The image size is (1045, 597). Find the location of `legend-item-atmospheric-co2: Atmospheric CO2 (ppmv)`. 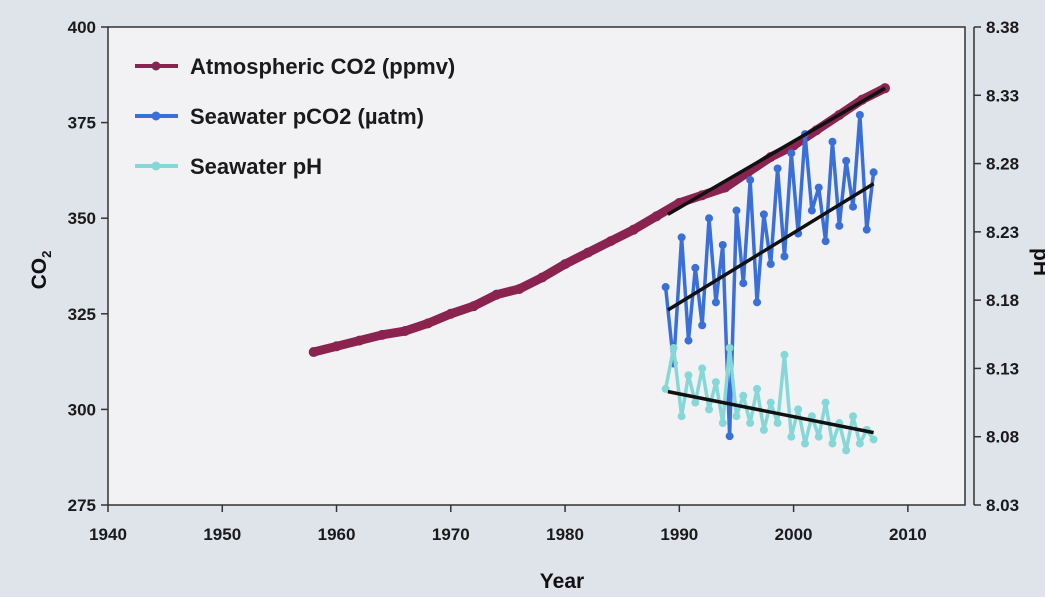

legend-item-atmospheric-co2: Atmospheric CO2 (ppmv) is located at coordinates (295, 66).